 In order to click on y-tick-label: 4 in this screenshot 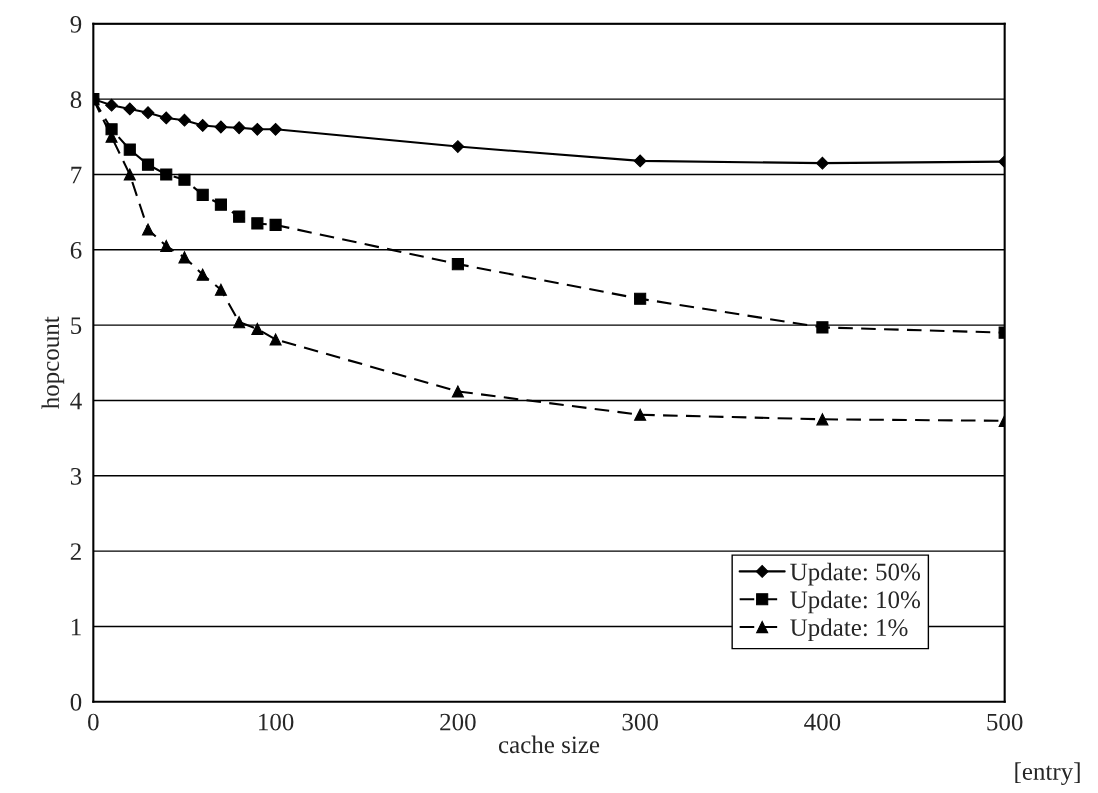, I will do `click(76, 401)`.